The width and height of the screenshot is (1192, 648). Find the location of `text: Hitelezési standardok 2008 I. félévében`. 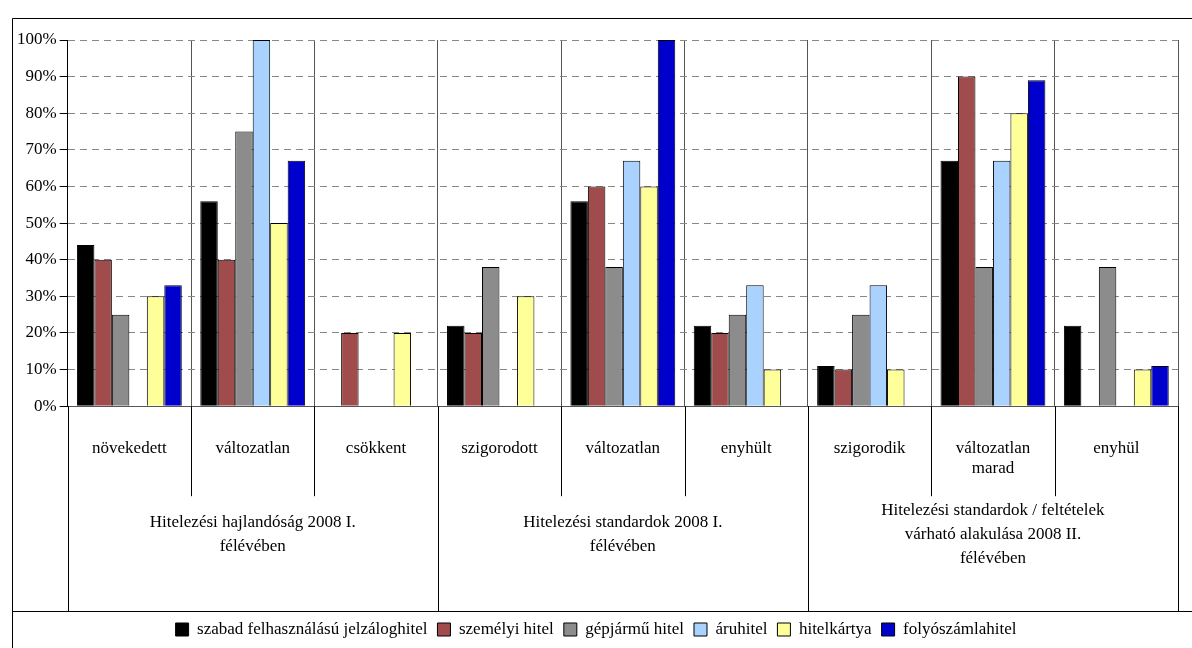

text: Hitelezési standardok 2008 I. félévében is located at coordinates (623, 533).